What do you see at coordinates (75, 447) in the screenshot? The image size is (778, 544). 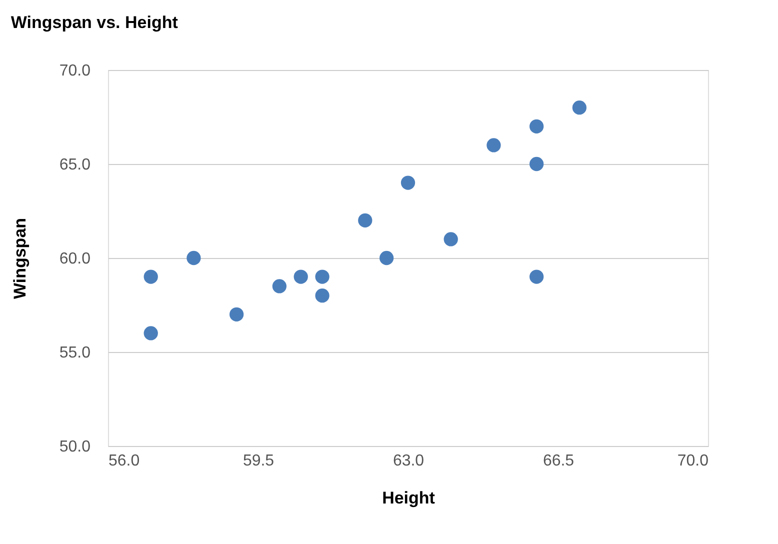 I see `y-tick-label: 50.0` at bounding box center [75, 447].